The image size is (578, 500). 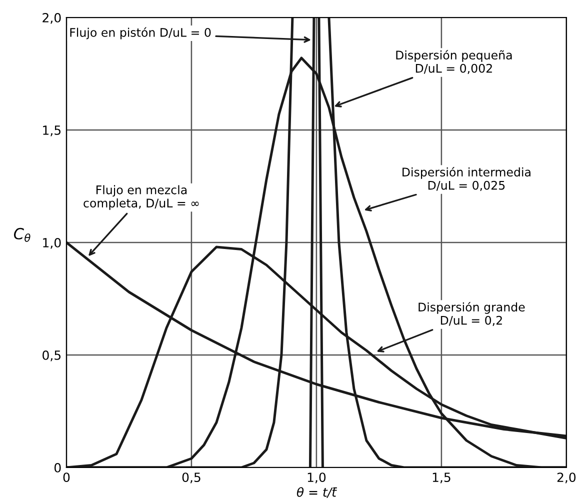 What do you see at coordinates (466, 178) in the screenshot?
I see `annotation: Dispersión intermedia D/uL = 0,025` at bounding box center [466, 178].